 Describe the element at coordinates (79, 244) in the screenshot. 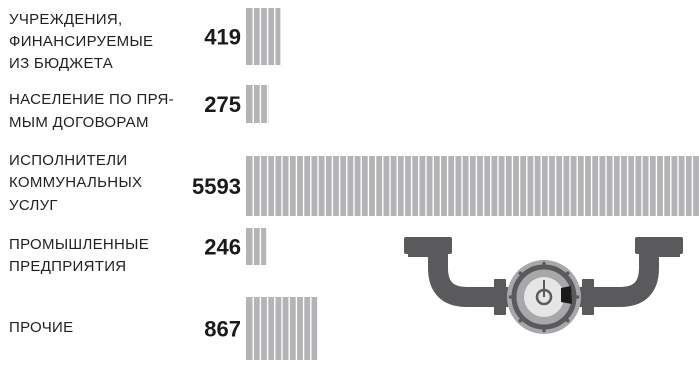

I see `category-label: ПРОМЫШЛЕННЫЕ` at that location.